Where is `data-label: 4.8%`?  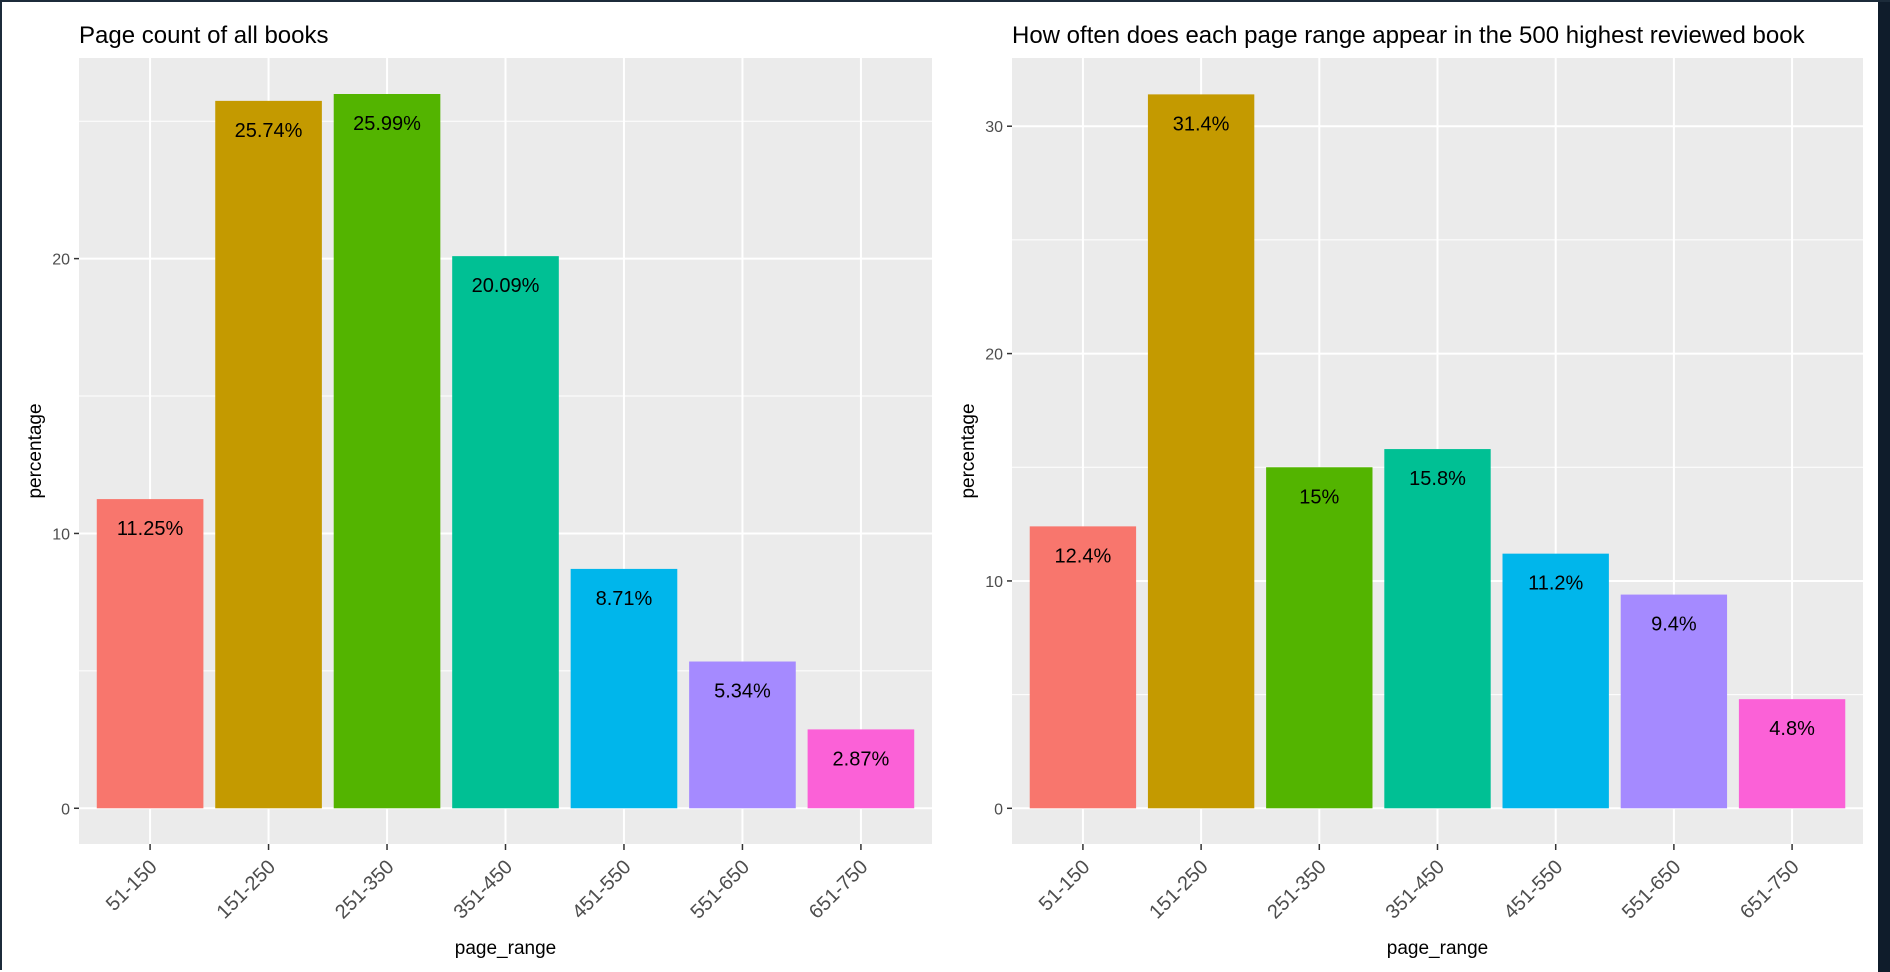
data-label: 4.8% is located at coordinates (1792, 729).